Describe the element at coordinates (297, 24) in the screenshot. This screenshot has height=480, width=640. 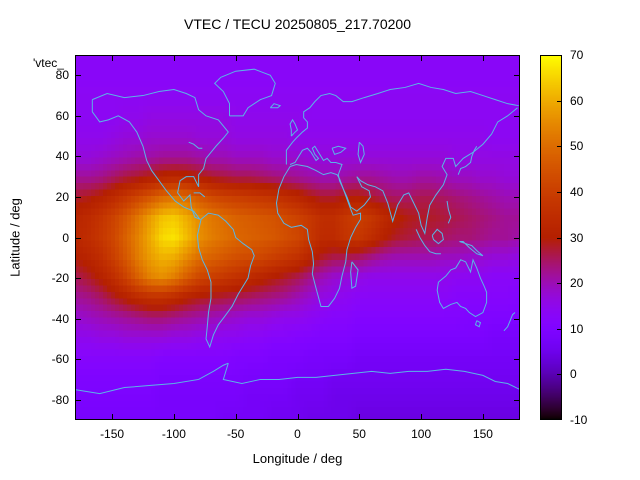
I see `chart-title: VTEC / TECU 20250805_217.70200` at that location.